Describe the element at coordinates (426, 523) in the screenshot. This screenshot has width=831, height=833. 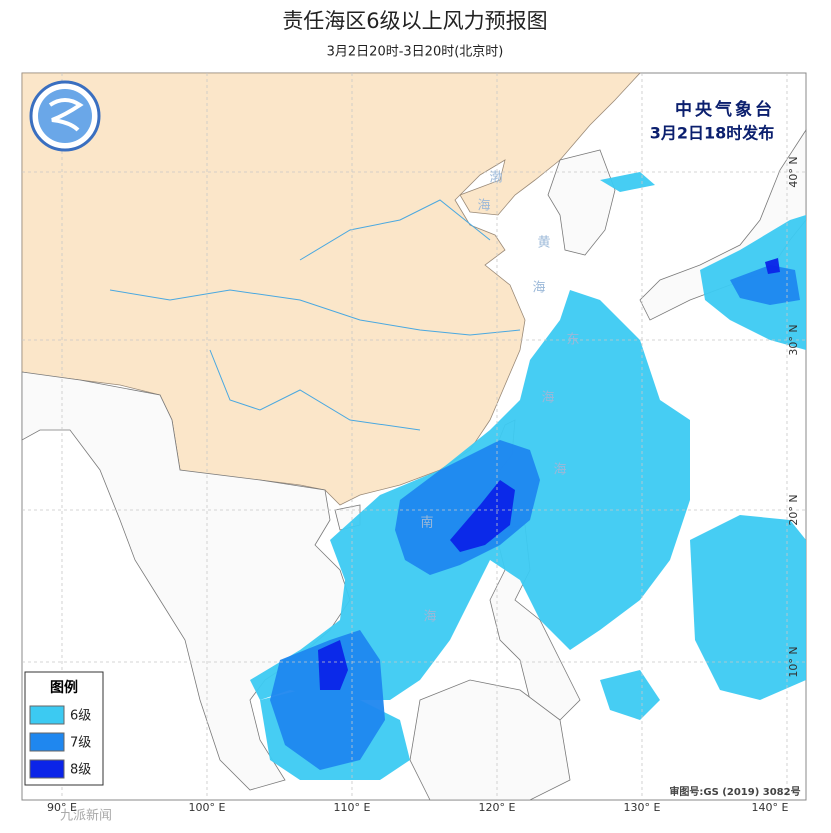
I see `sea-label: 南` at that location.